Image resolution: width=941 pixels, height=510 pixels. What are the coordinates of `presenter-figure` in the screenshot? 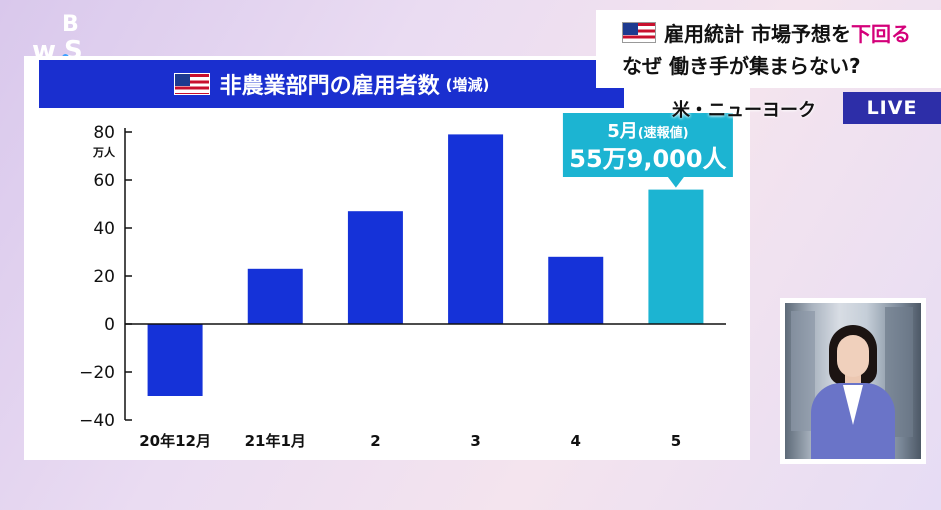 It's located at (853, 392).